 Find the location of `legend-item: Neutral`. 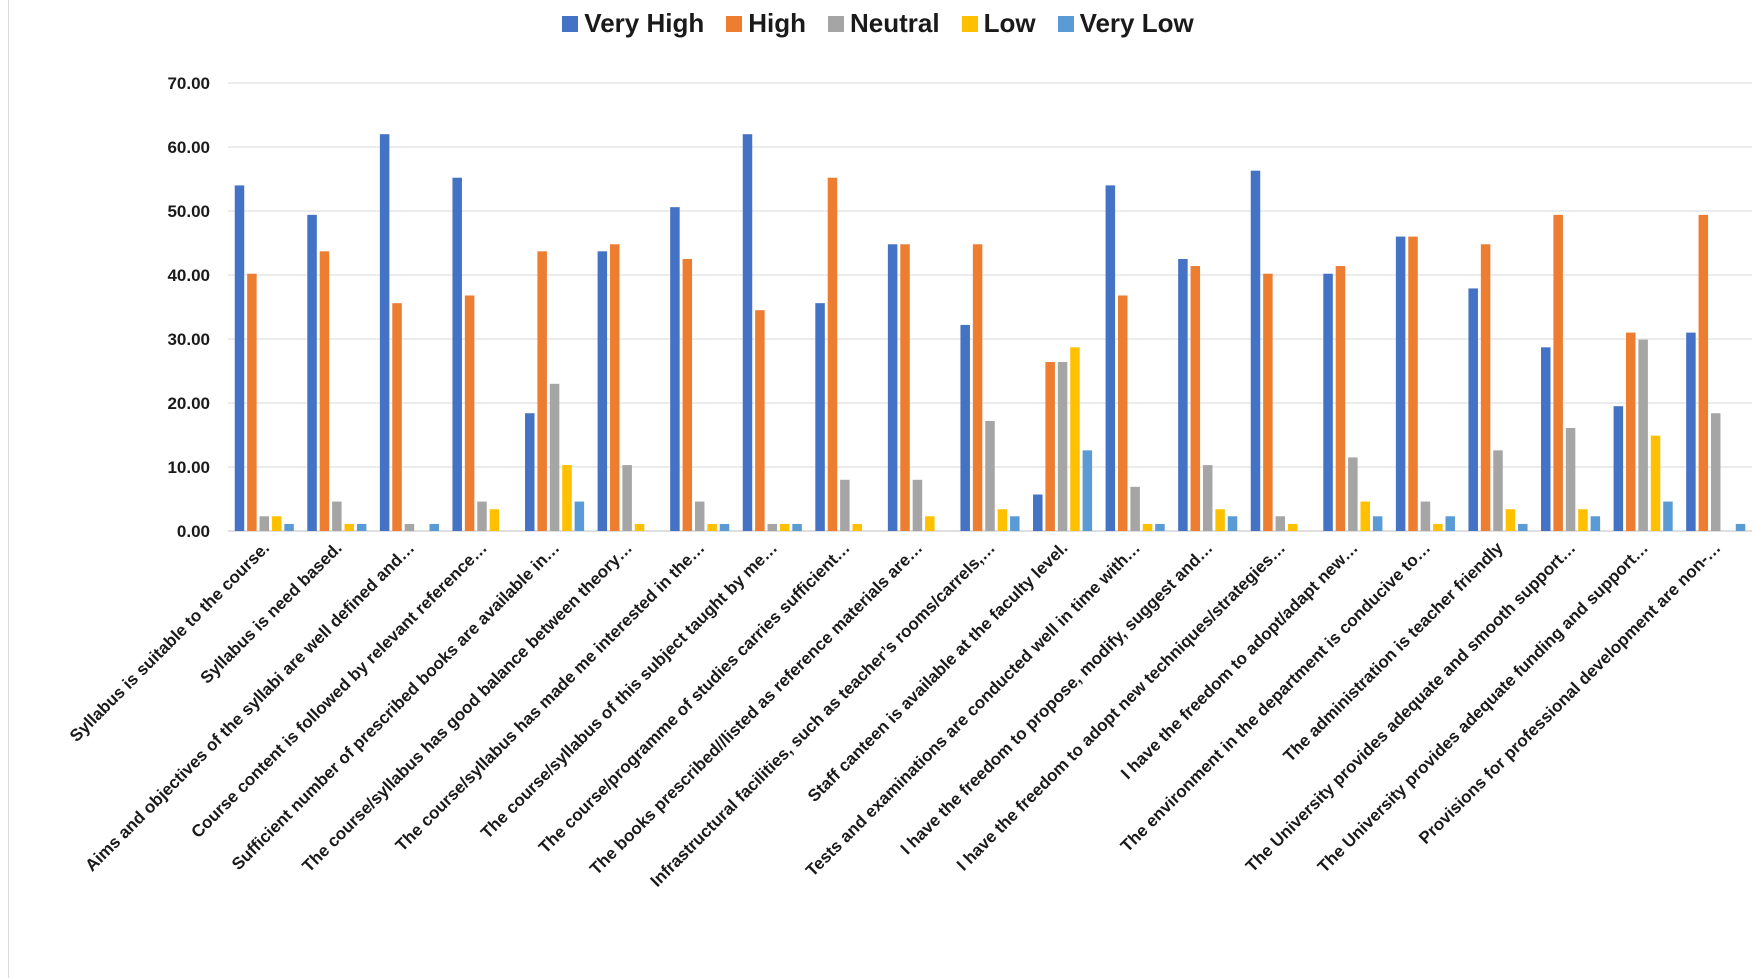

legend-item: Neutral is located at coordinates (883, 23).